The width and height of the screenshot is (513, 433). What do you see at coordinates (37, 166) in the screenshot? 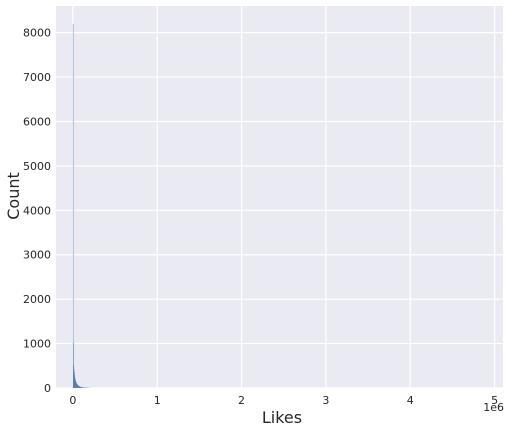
I see `y-tick-label: 5000` at bounding box center [37, 166].